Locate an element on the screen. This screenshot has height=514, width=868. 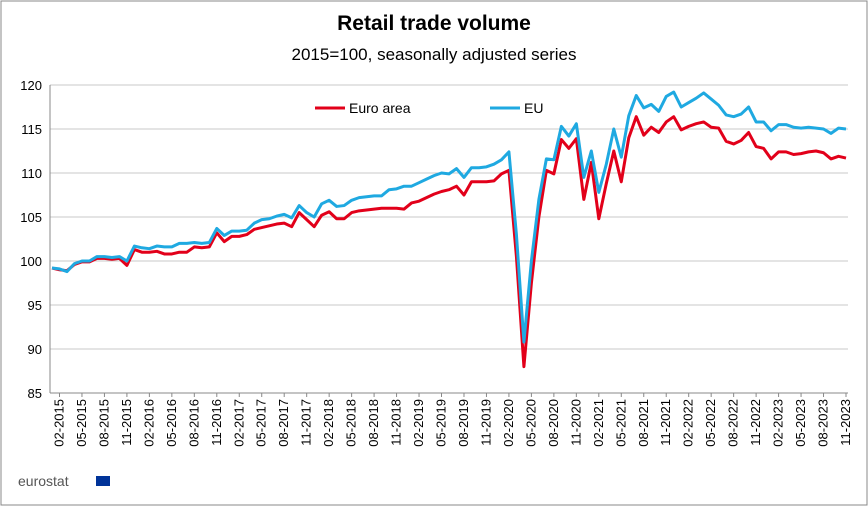
x-tick-label: 05-2022 is located at coordinates (710, 423).